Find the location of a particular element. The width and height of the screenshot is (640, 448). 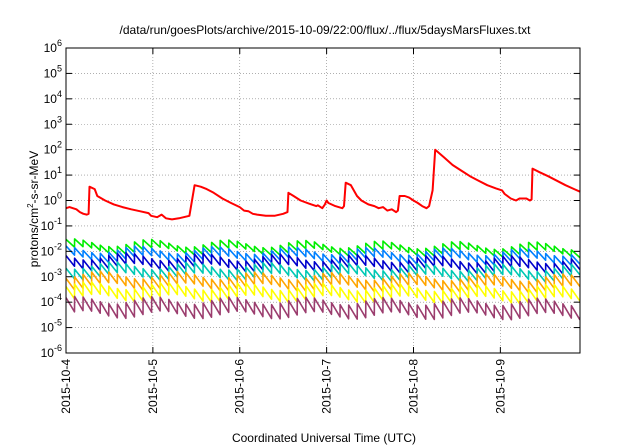

y-tick-label: 10¹ is located at coordinates (53, 173).